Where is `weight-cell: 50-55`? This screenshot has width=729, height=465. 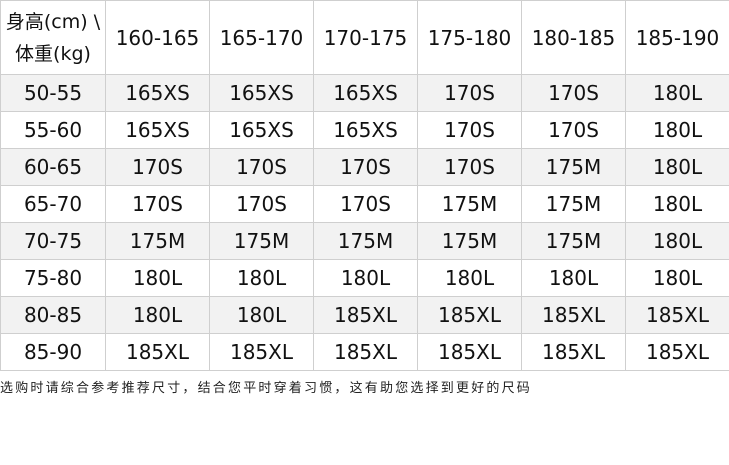 weight-cell: 50-55 is located at coordinates (53, 93).